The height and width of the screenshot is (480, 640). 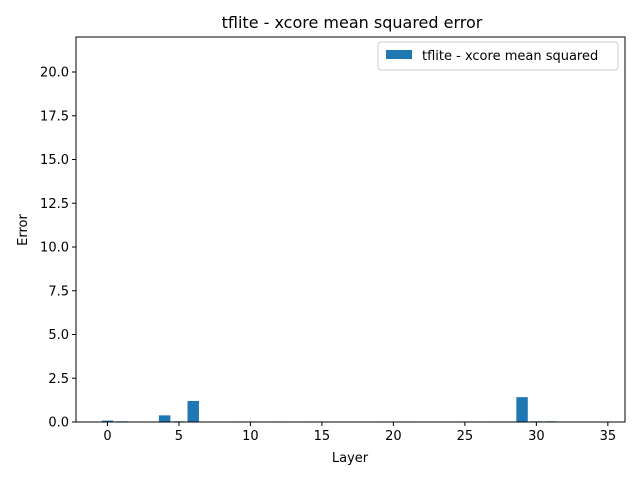 I want to click on y-tick-label: 10.0, so click(x=54, y=248).